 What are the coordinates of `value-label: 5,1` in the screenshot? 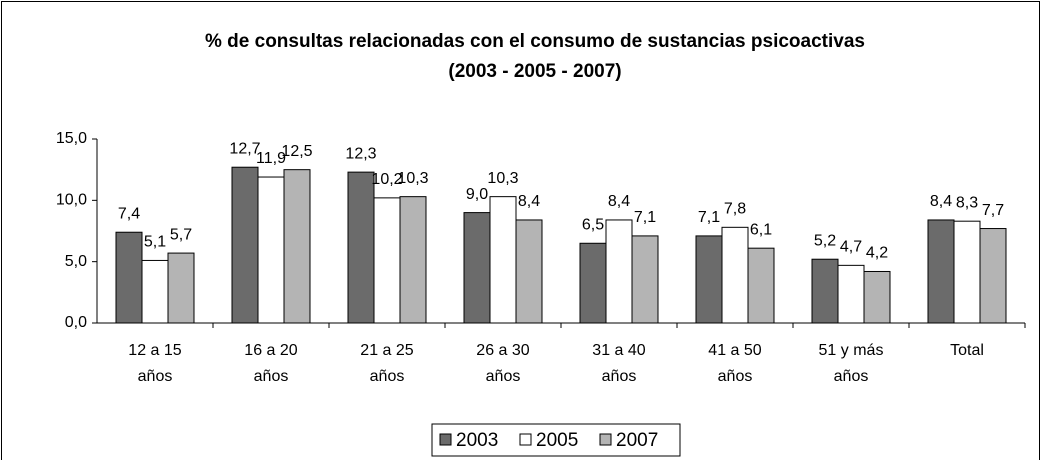 It's located at (155, 242).